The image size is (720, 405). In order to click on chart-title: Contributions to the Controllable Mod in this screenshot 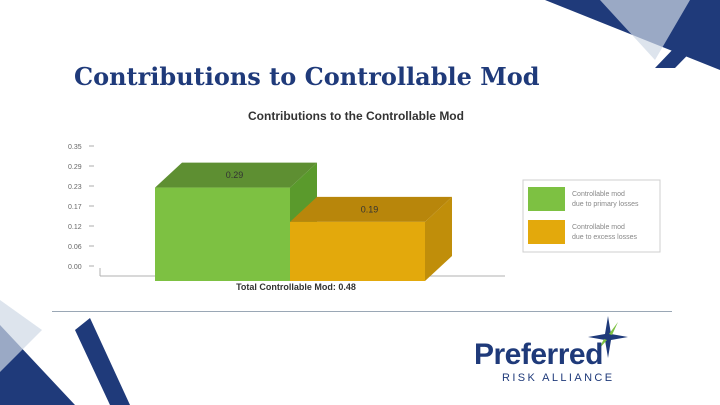, I will do `click(356, 116)`.